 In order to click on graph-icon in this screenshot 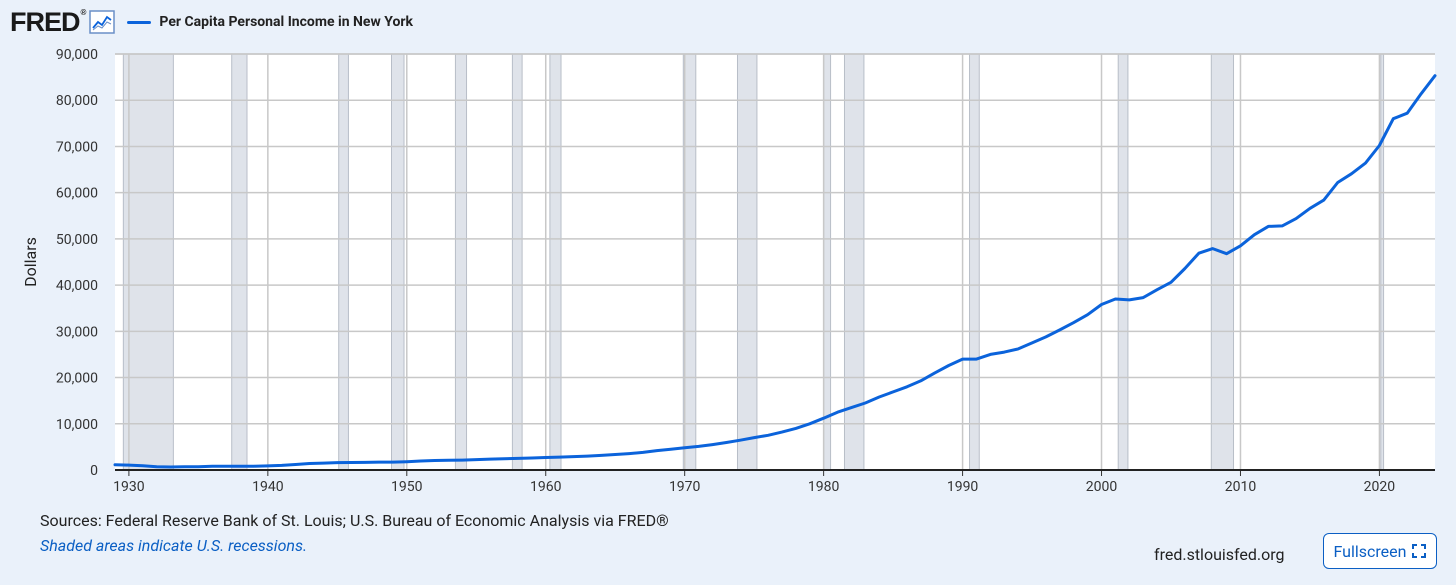, I will do `click(102, 22)`.